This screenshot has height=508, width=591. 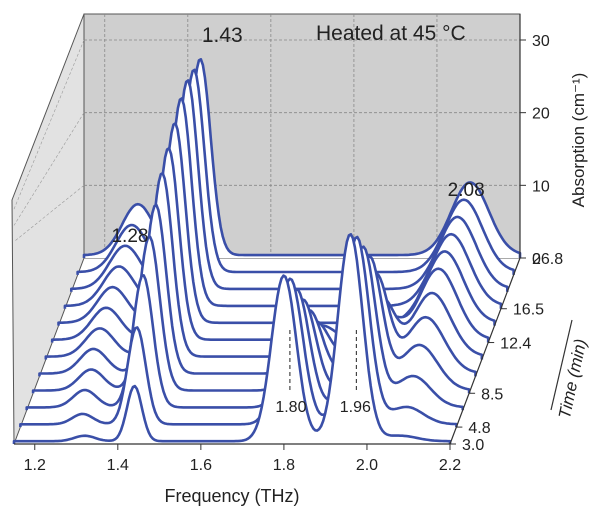 I want to click on time-tick-label: 16.5, so click(x=528, y=310).